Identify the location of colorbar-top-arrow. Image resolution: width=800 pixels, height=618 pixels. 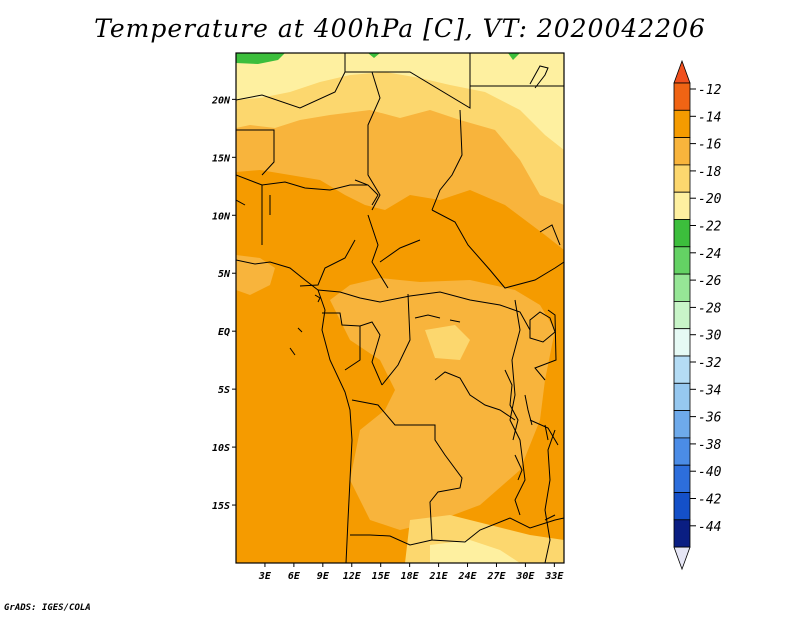
(682, 71).